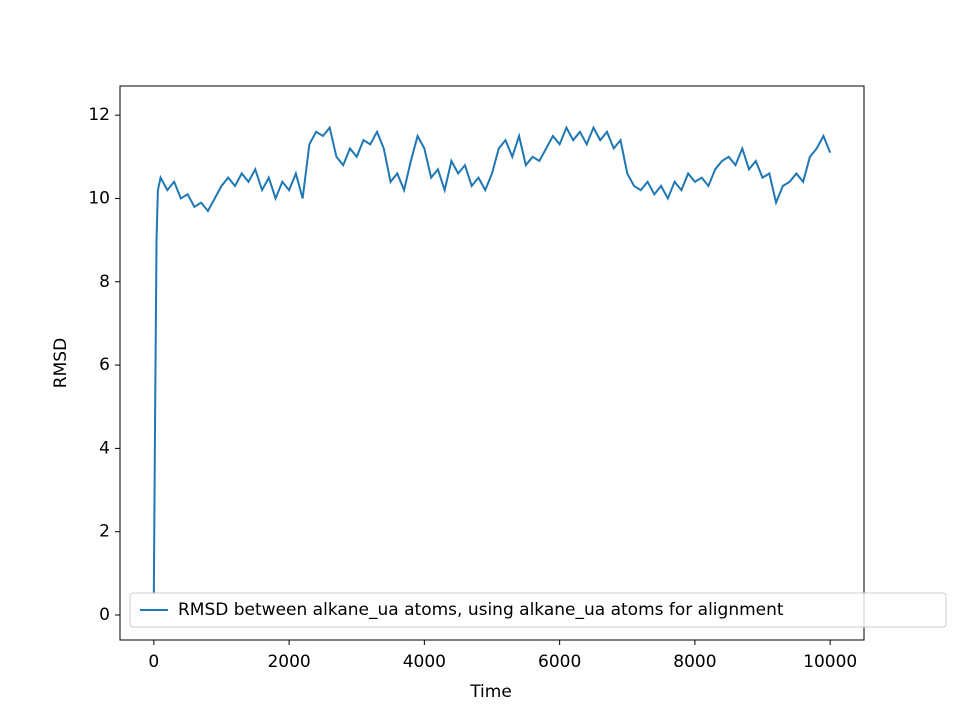 The image size is (960, 720). I want to click on x-tick-label: 6000, so click(559, 662).